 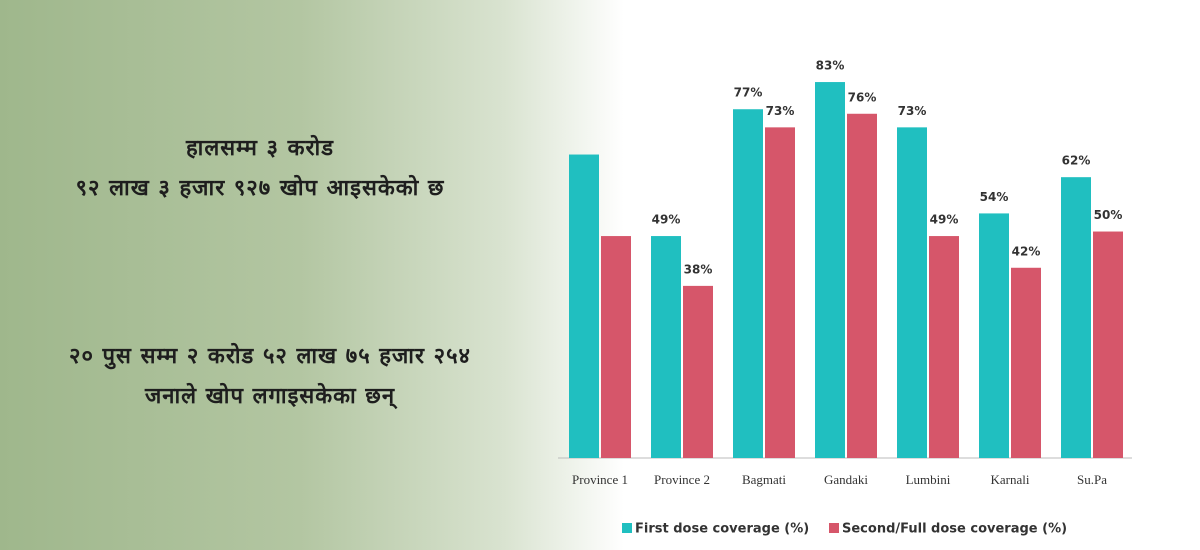 What do you see at coordinates (1026, 251) in the screenshot?
I see `data-label: 42%` at bounding box center [1026, 251].